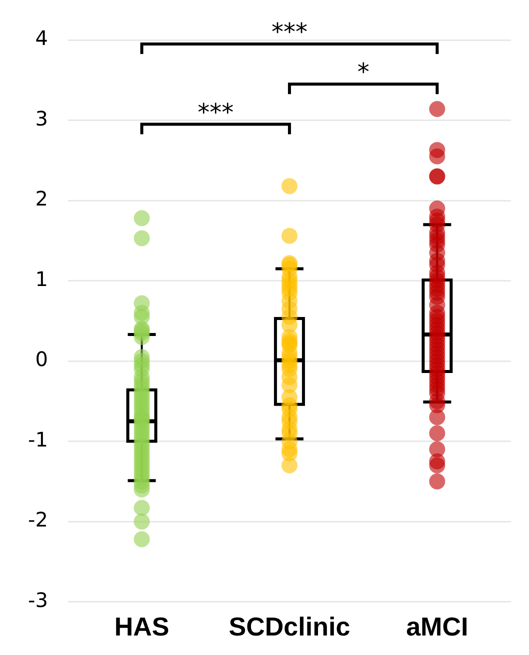  What do you see at coordinates (41, 359) in the screenshot?
I see `y-tick-label: 0` at bounding box center [41, 359].